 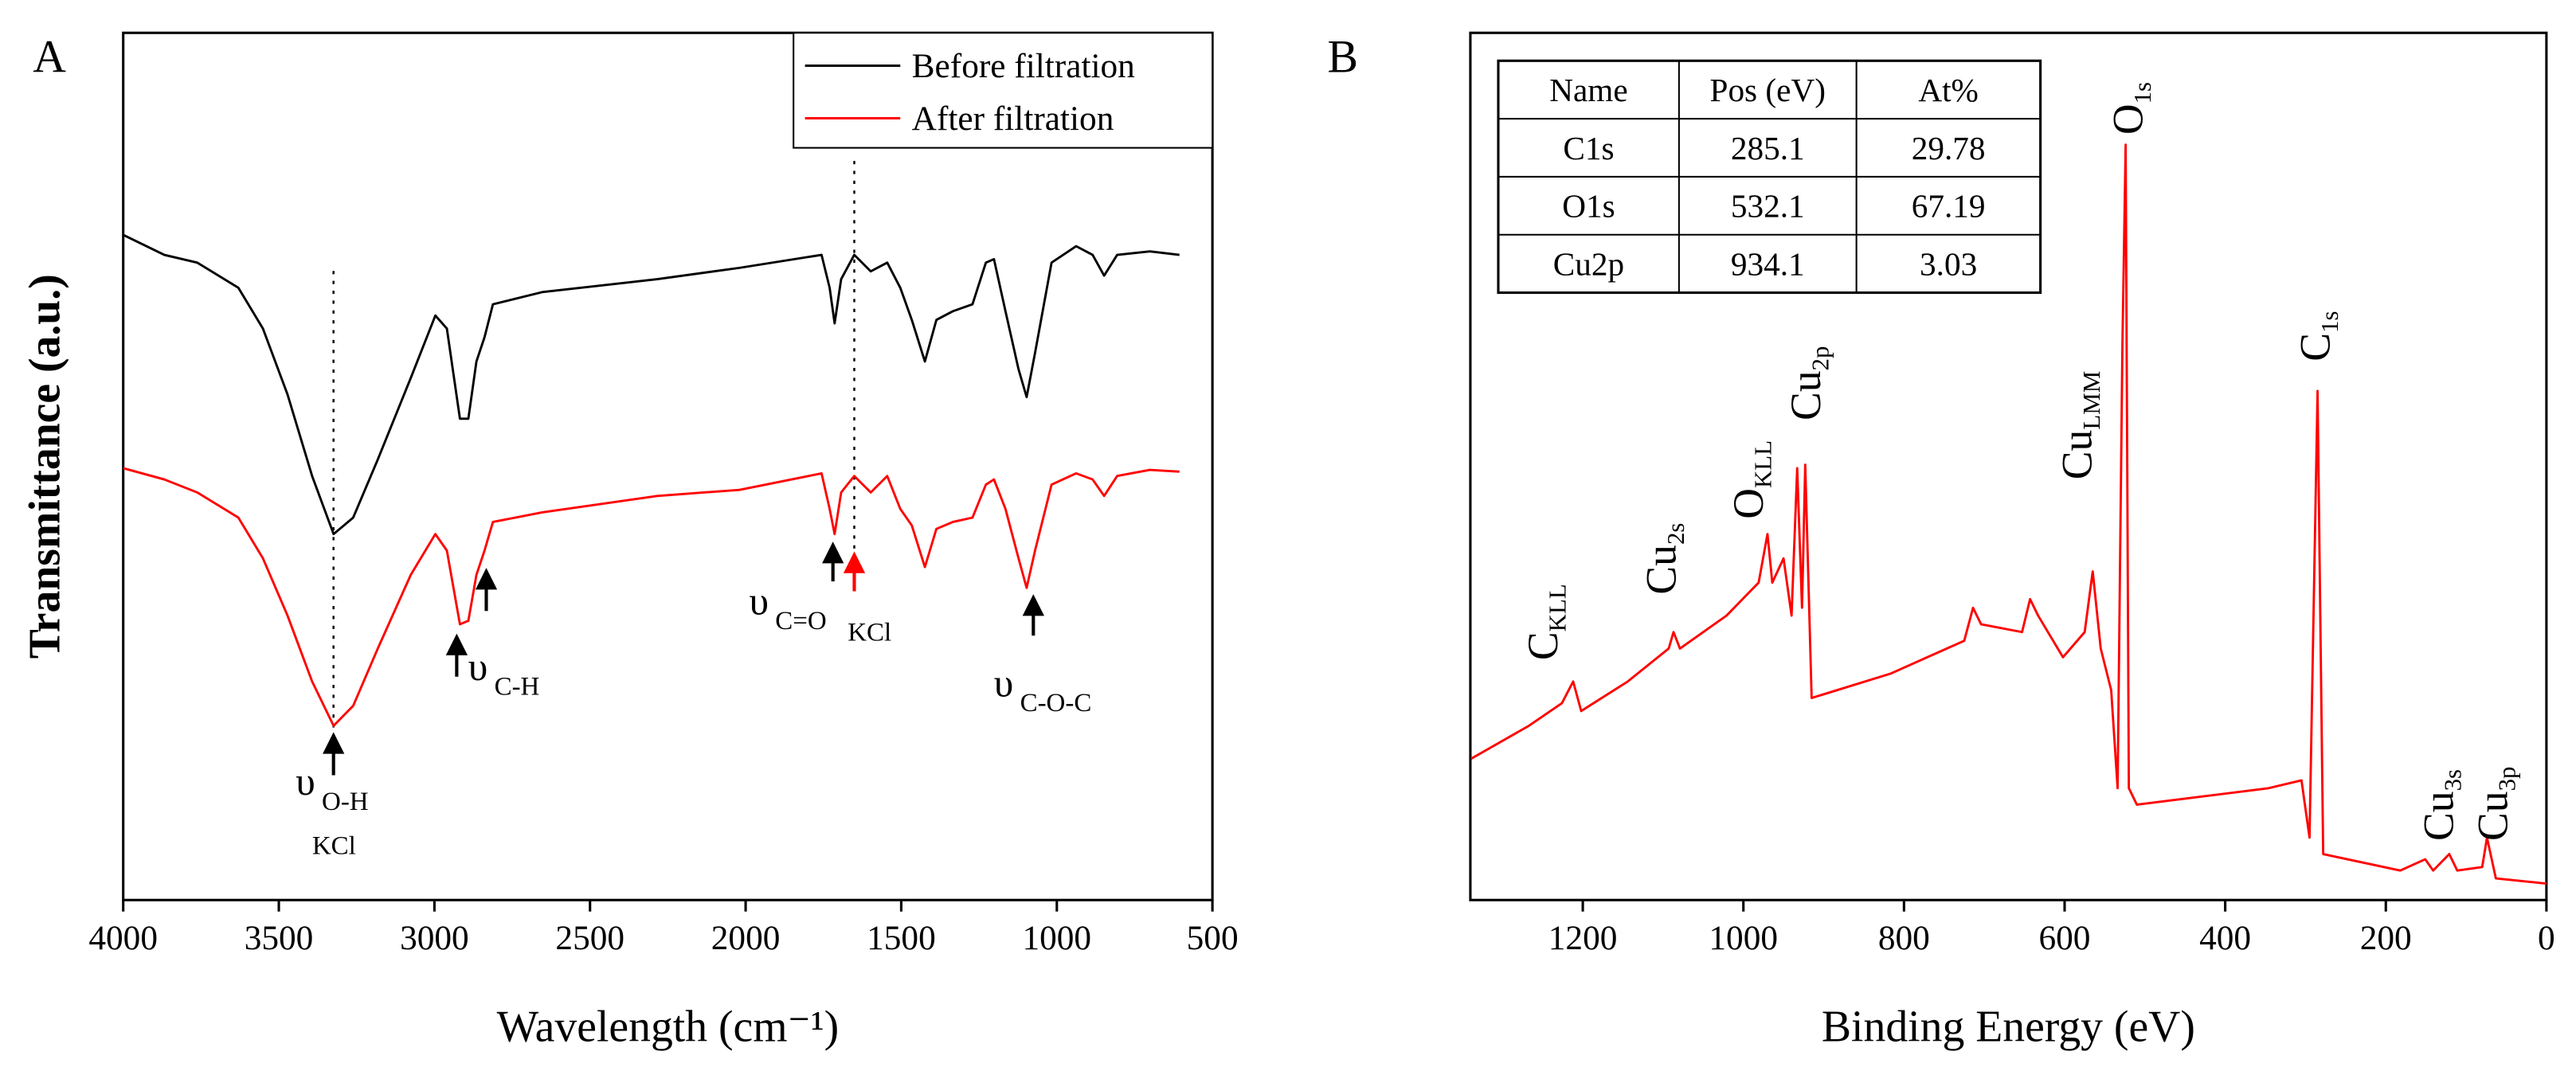 What do you see at coordinates (279, 938) in the screenshot?
I see `x-tick-label: 3500` at bounding box center [279, 938].